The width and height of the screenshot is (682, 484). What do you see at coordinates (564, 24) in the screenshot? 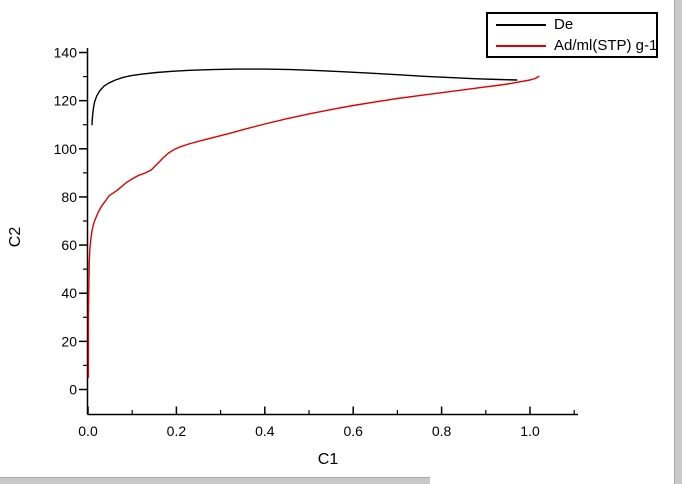
I see `legend-label: De` at bounding box center [564, 24].